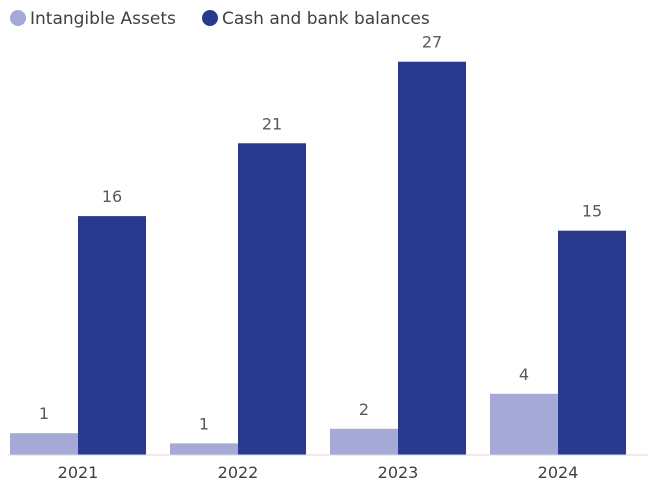 The width and height of the screenshot is (650, 486). What do you see at coordinates (272, 299) in the screenshot?
I see `bar-cash-and-bank-balances-2022` at bounding box center [272, 299].